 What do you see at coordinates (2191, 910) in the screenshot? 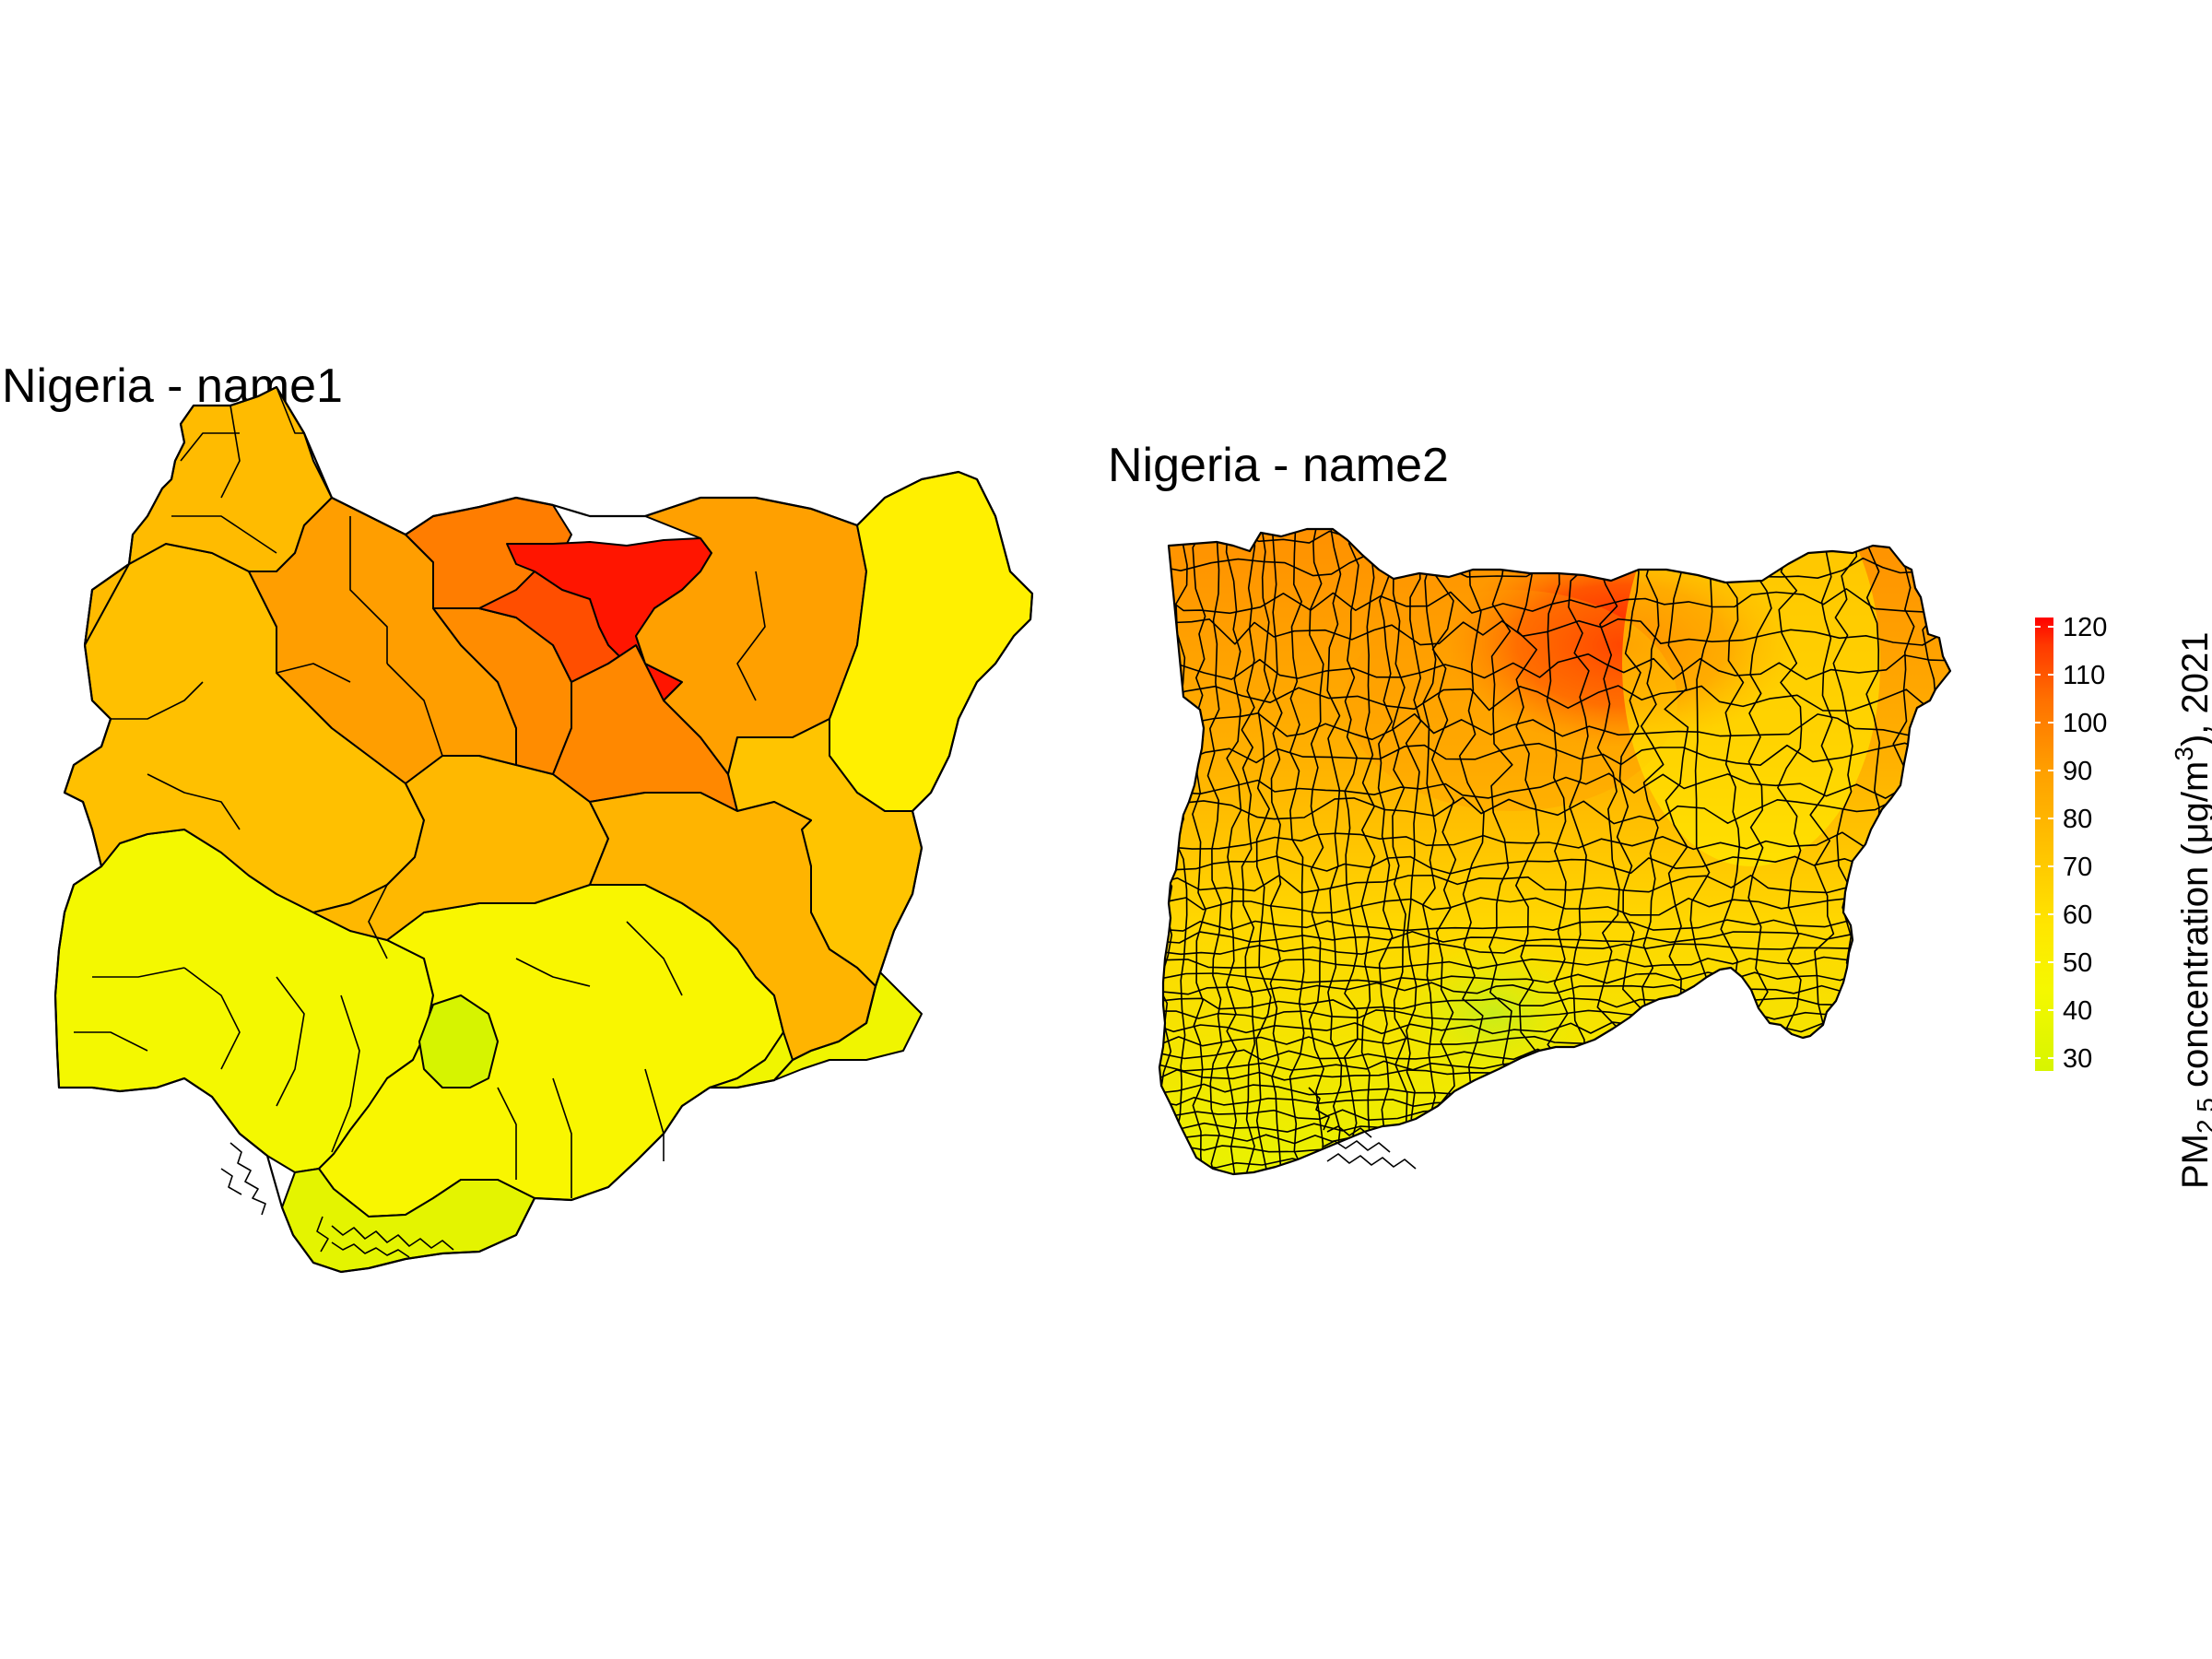
I see `legend-title: PM2.5 concentration (μg/m3), 2021` at bounding box center [2191, 910].